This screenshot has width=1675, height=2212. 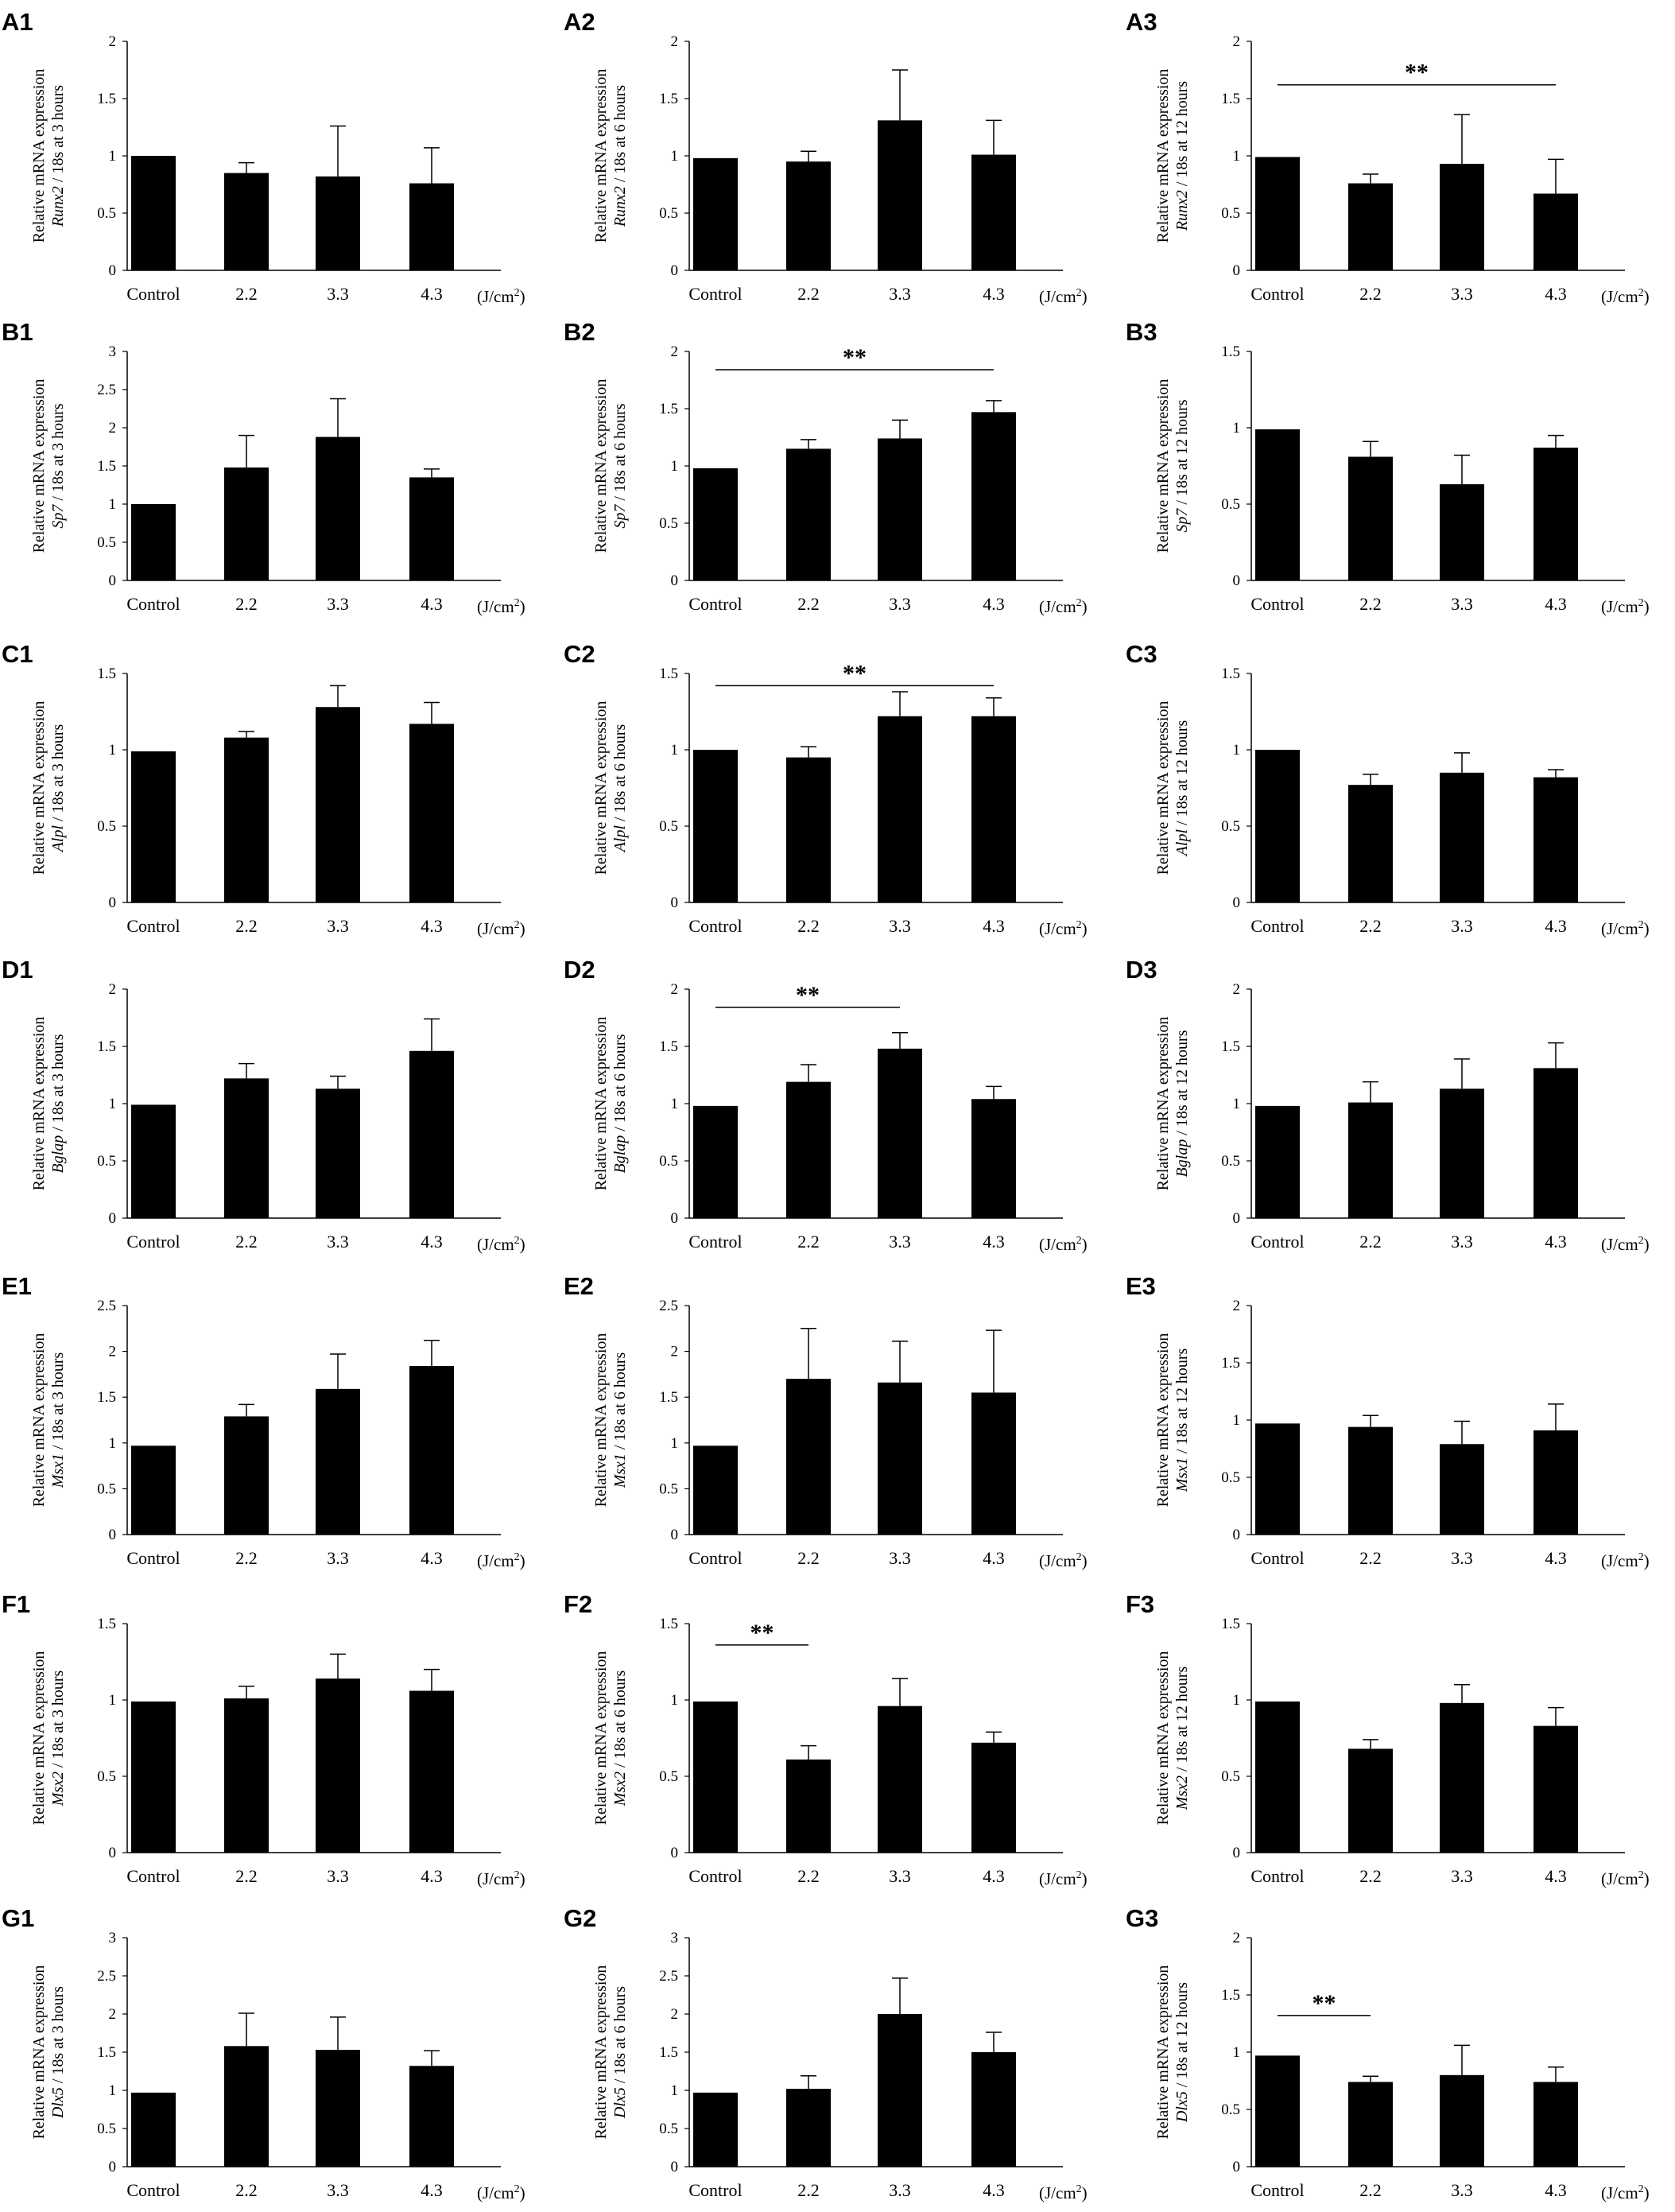 What do you see at coordinates (1142, 1918) in the screenshot?
I see `panel-label: G3` at bounding box center [1142, 1918].